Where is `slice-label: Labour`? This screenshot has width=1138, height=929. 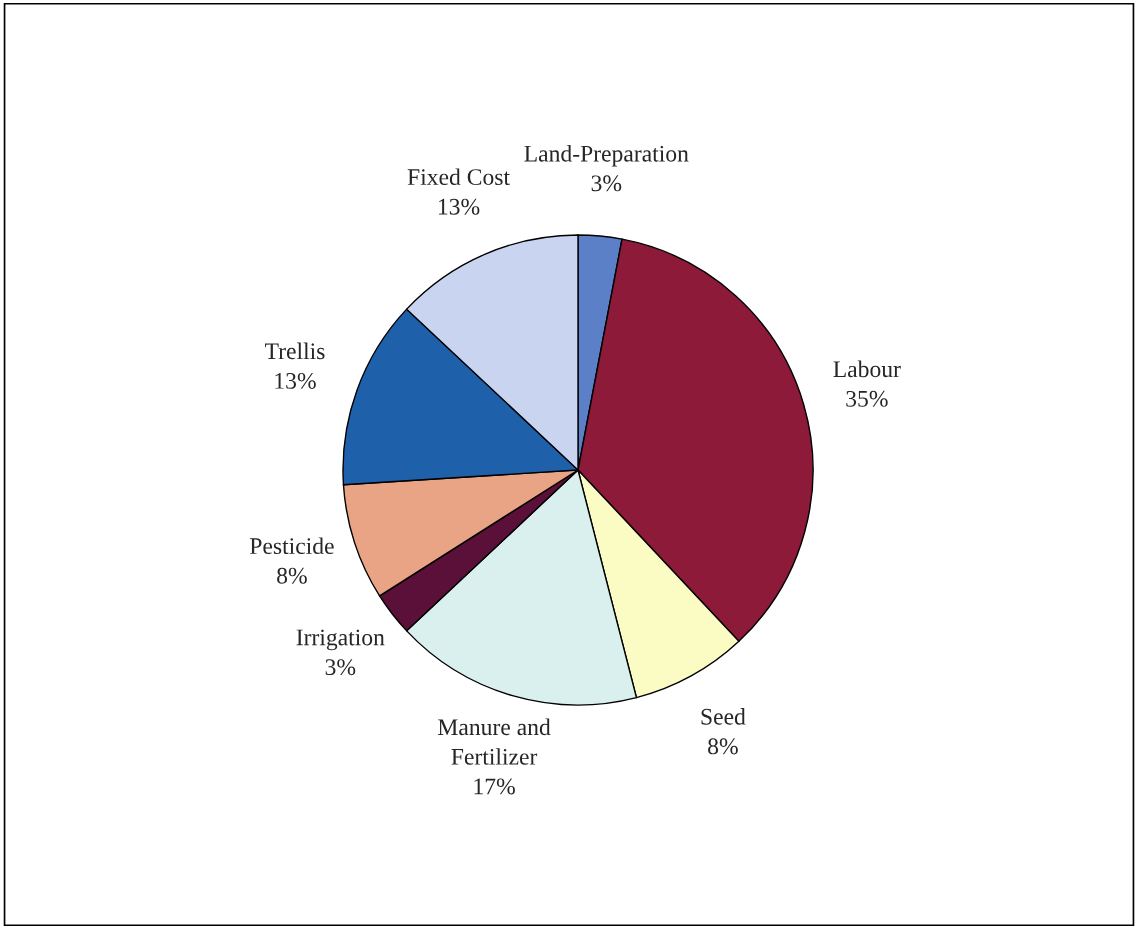
slice-label: Labour is located at coordinates (867, 369).